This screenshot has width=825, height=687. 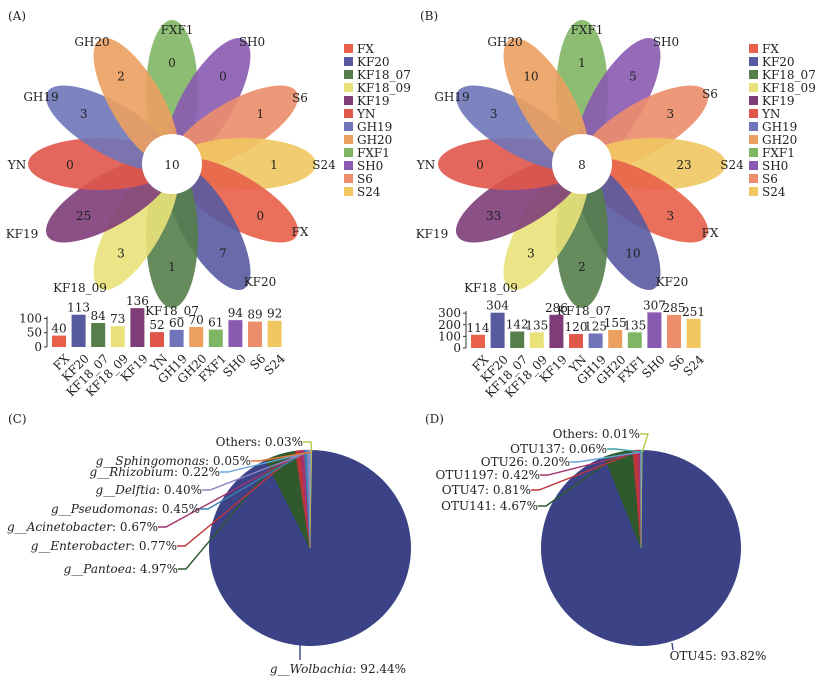 I want to click on legend-label-KF18_09: KF18_09, so click(x=384, y=88).